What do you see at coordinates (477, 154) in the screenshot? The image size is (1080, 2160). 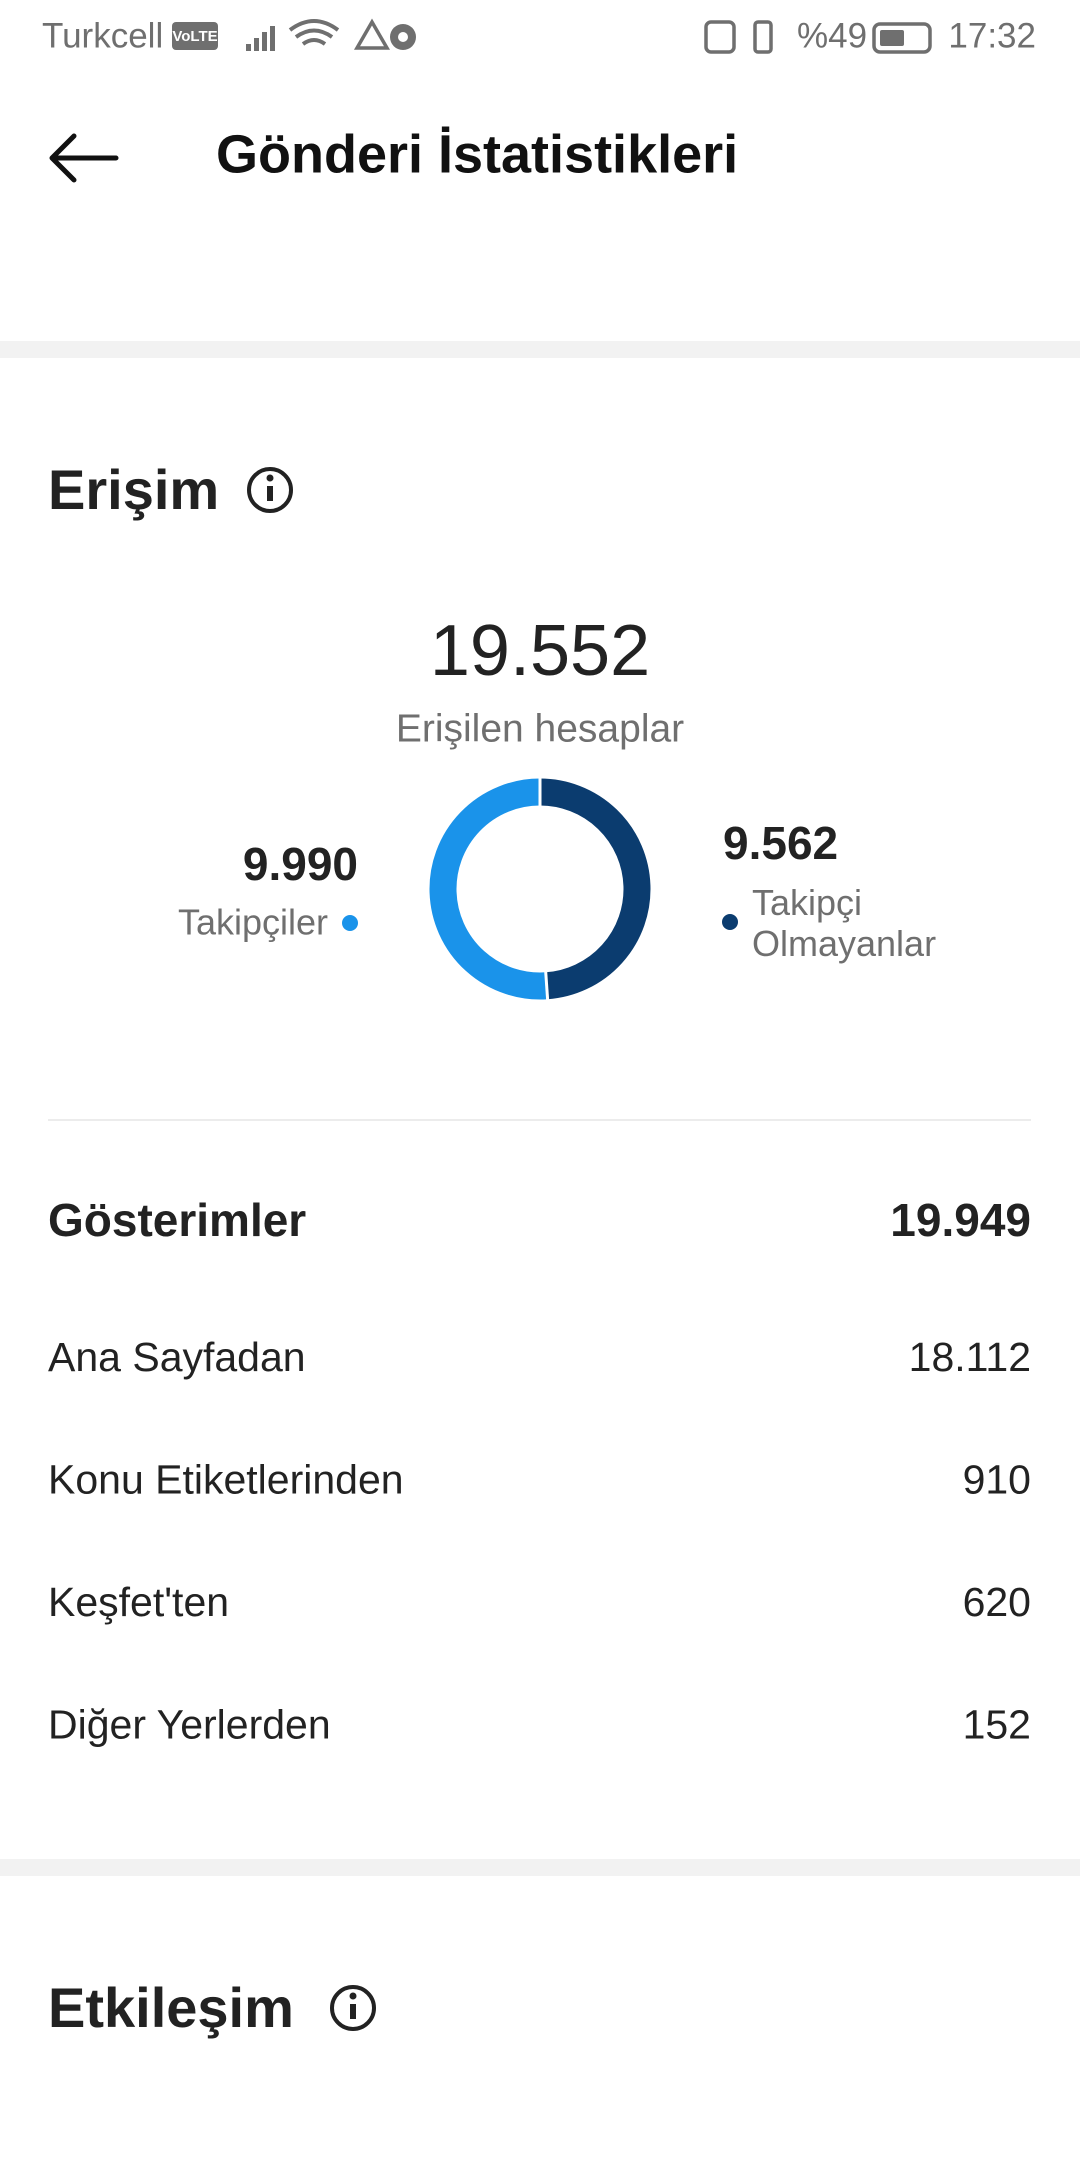 I see `page-title: Gönderi İstatistikleri` at bounding box center [477, 154].